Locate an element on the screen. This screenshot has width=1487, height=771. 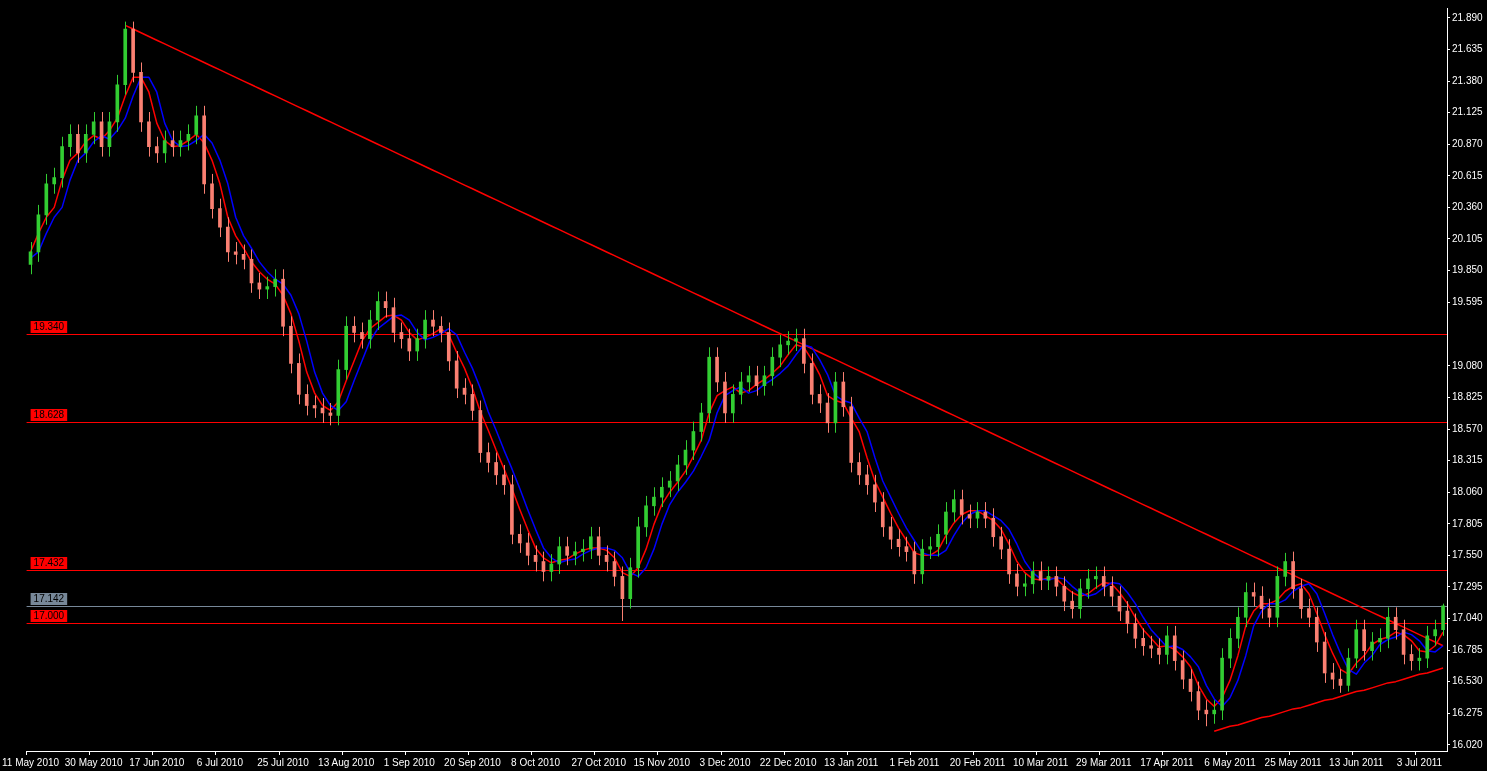
y-tick-label: 21.125 is located at coordinates (1468, 112).